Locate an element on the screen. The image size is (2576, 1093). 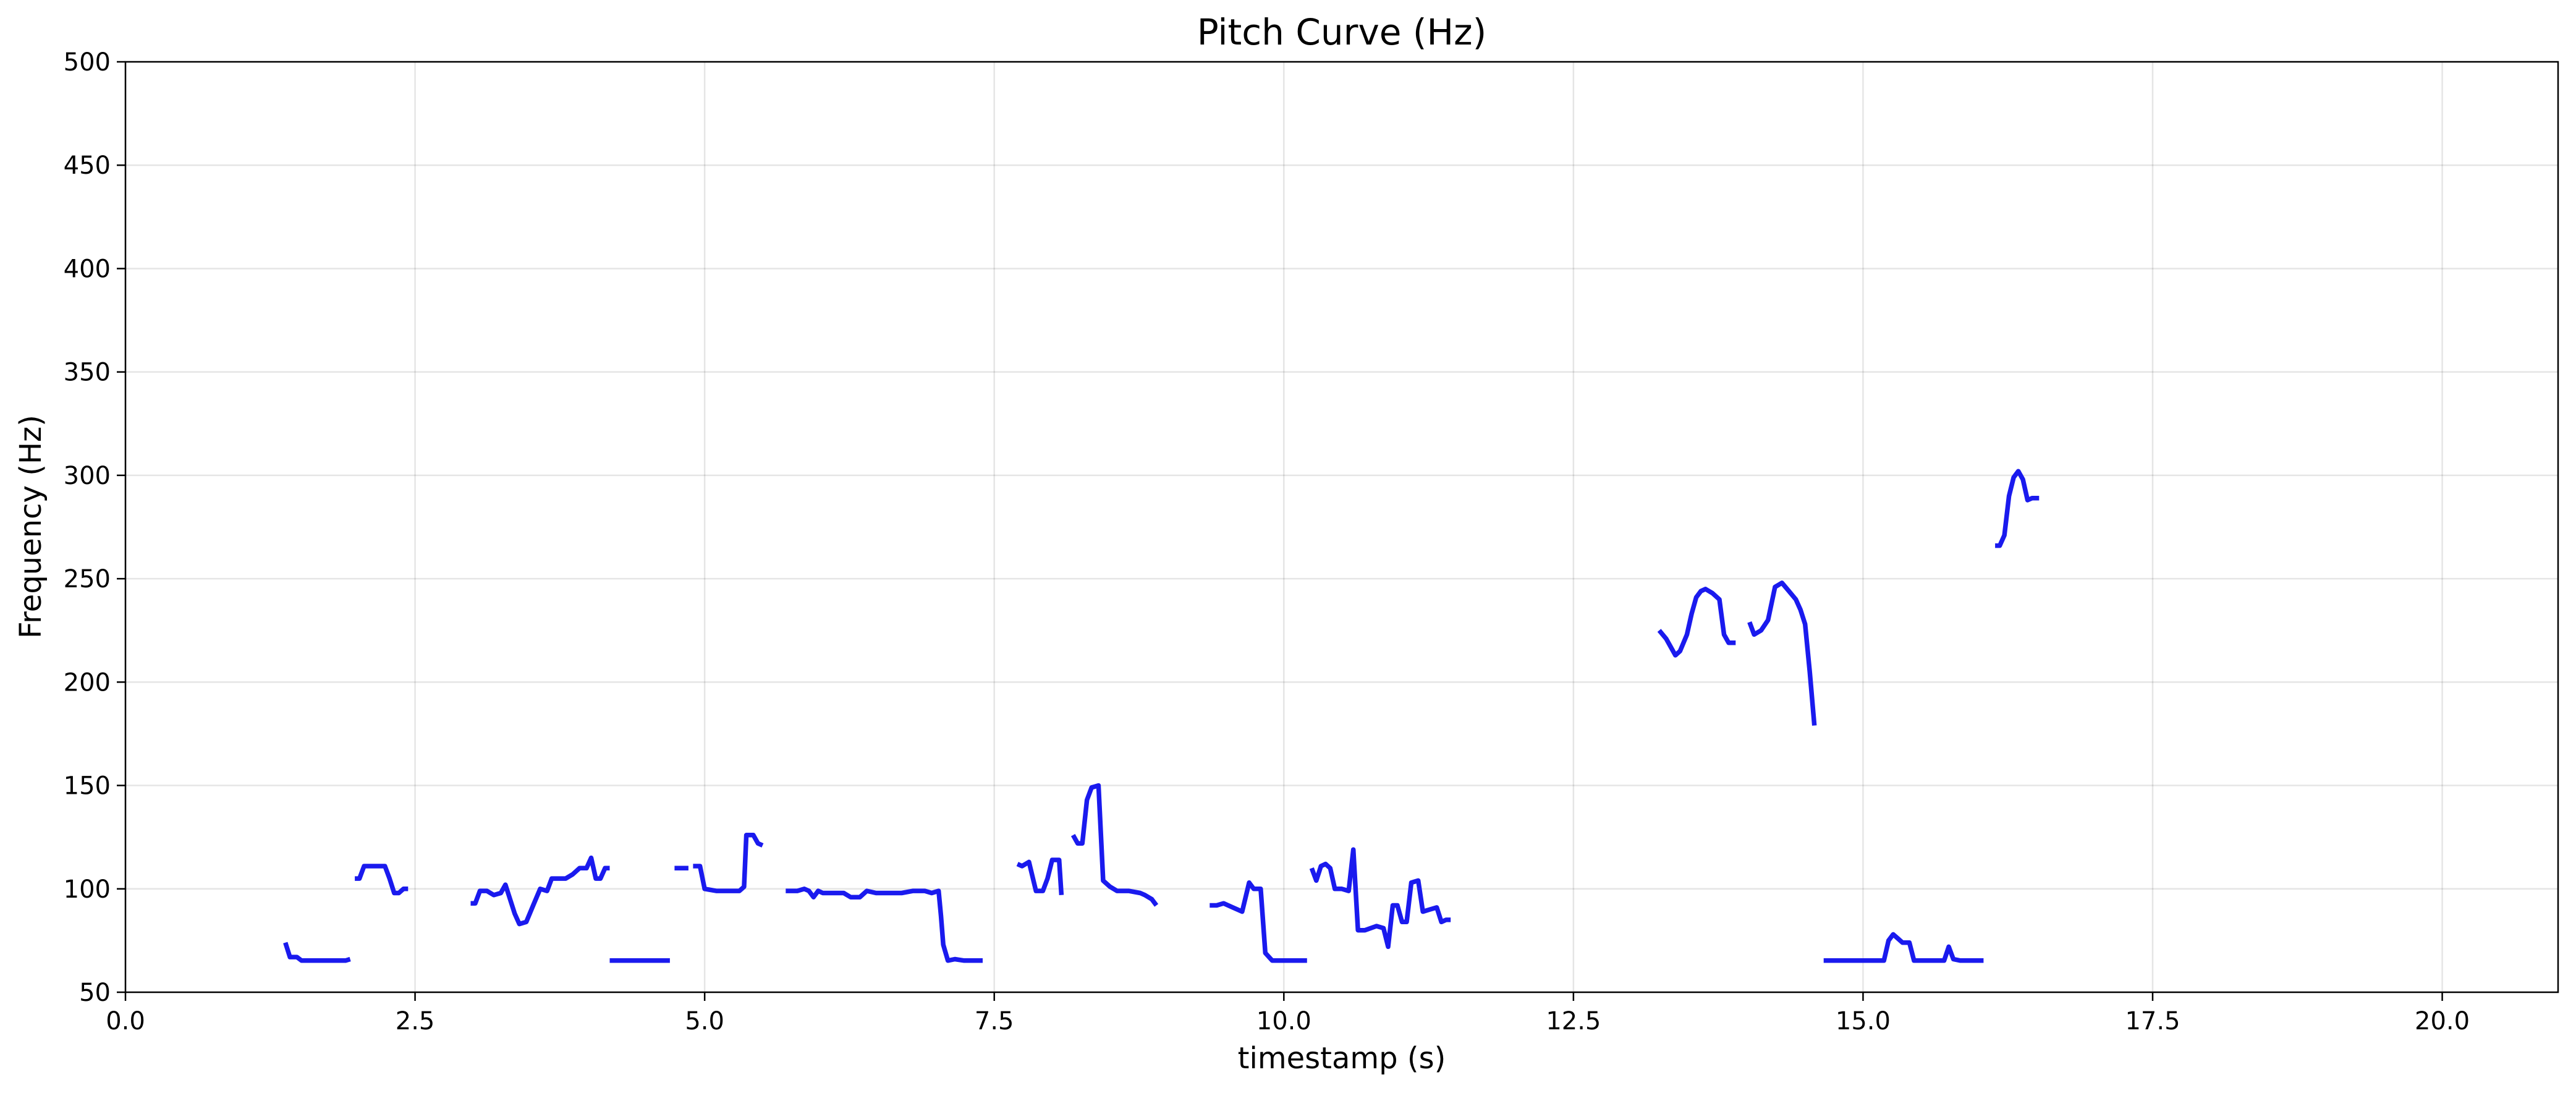
y-tick-label: 500 is located at coordinates (87, 63).